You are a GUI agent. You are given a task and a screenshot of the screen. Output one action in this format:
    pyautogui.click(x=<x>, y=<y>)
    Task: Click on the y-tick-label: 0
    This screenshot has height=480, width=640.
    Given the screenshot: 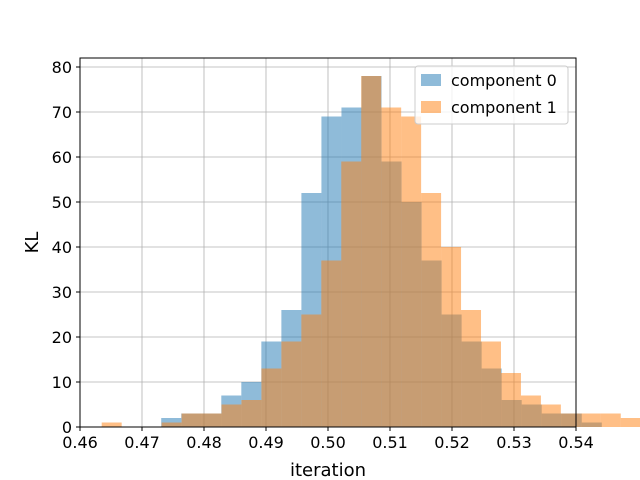 What is the action you would take?
    pyautogui.click(x=67, y=427)
    